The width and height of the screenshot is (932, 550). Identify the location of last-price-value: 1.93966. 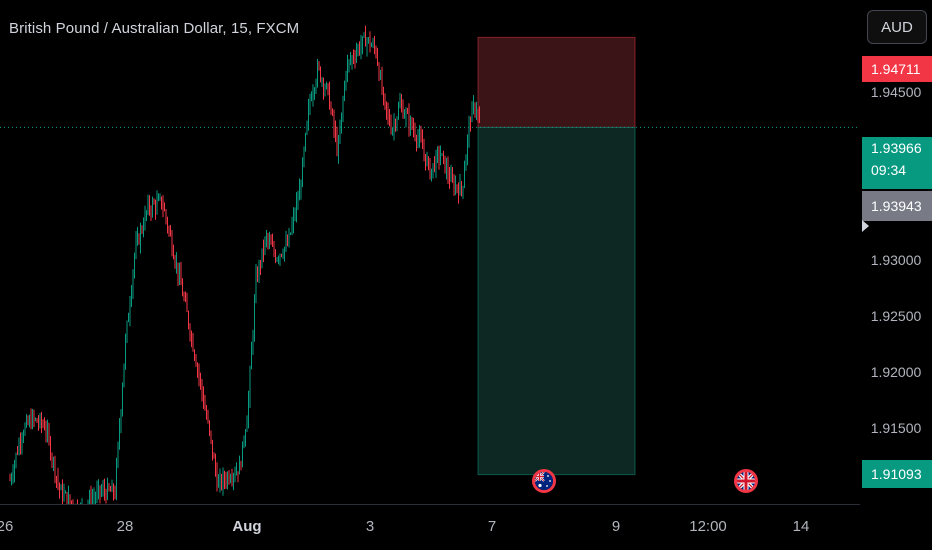
(896, 148).